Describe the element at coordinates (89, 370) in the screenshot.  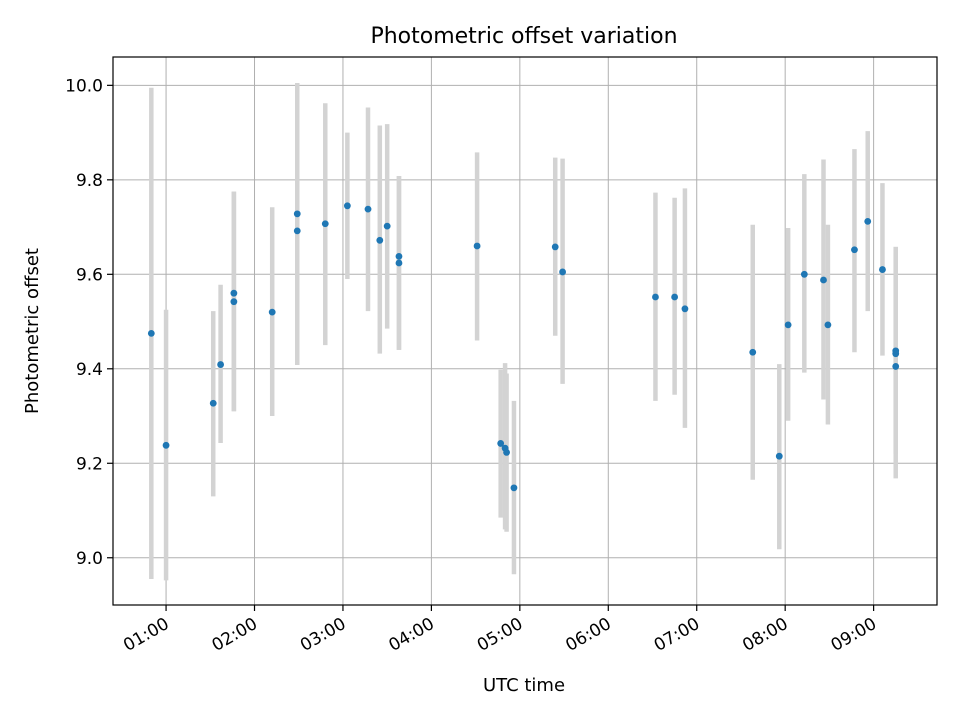
I see `y-tick-label: 9.4` at that location.